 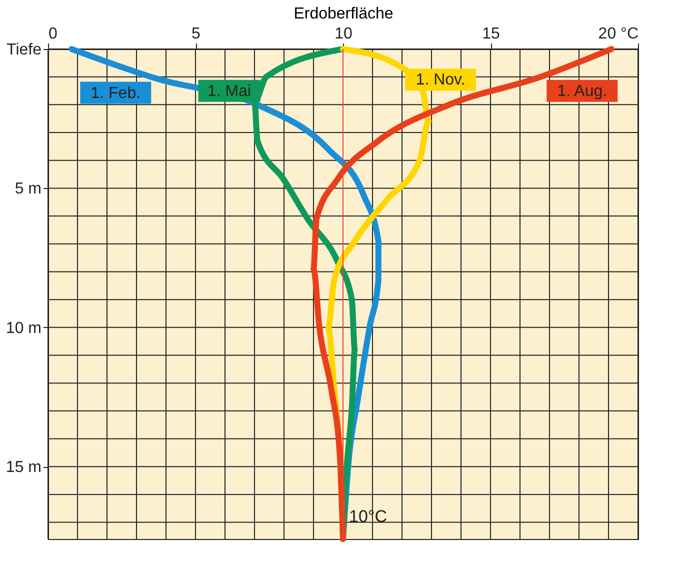 What do you see at coordinates (230, 91) in the screenshot?
I see `series-label: 1. Mai` at bounding box center [230, 91].